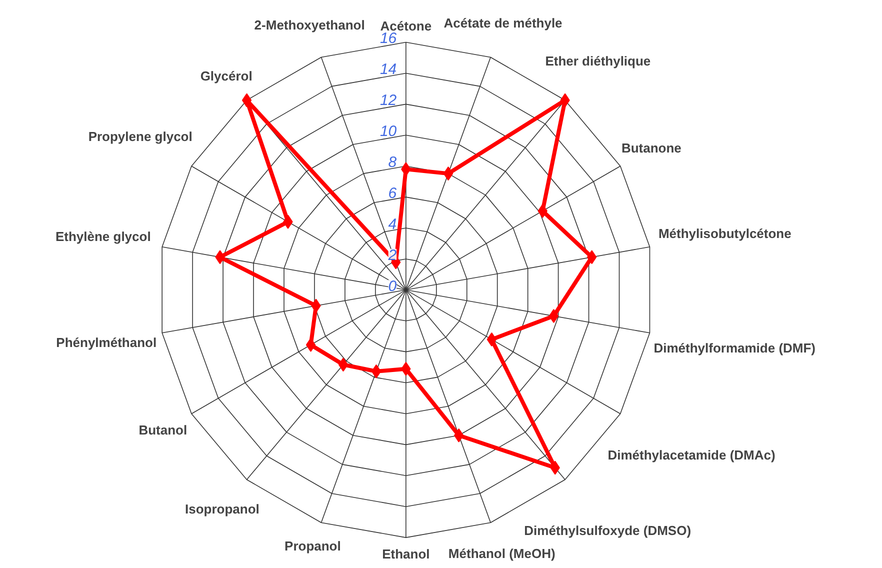 This screenshot has height=568, width=882. What do you see at coordinates (222, 508) in the screenshot?
I see `spoke-label: Isopropanol` at bounding box center [222, 508].